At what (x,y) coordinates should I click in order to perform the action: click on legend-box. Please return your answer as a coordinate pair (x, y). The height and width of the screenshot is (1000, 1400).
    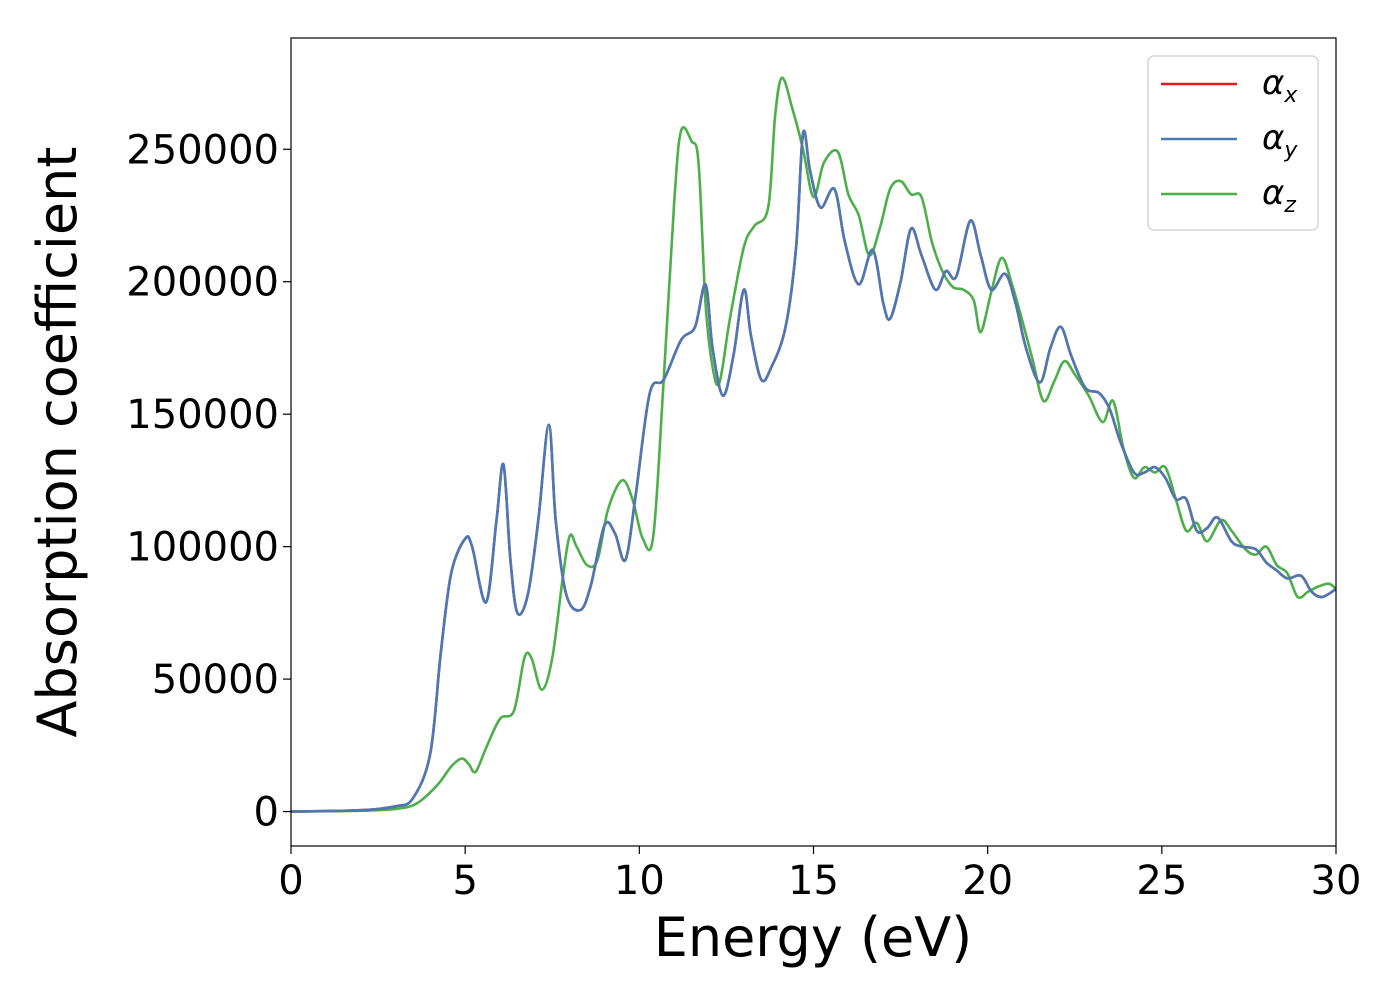
    Looking at the image, I should click on (1233, 143).